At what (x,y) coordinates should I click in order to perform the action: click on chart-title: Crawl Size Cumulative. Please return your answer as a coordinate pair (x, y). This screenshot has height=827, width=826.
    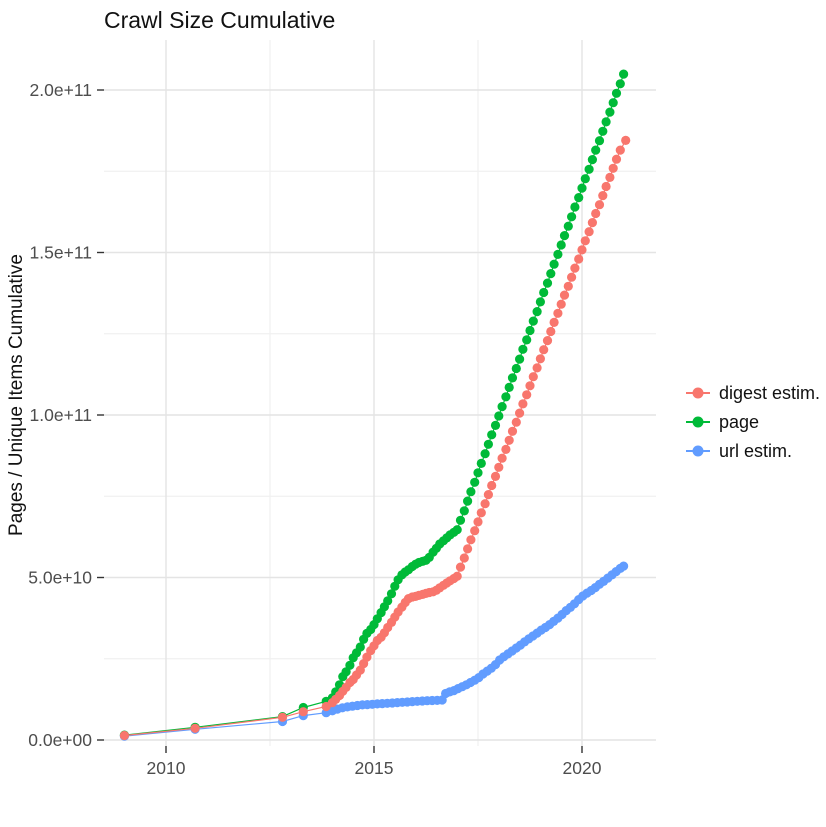
    Looking at the image, I should click on (220, 20).